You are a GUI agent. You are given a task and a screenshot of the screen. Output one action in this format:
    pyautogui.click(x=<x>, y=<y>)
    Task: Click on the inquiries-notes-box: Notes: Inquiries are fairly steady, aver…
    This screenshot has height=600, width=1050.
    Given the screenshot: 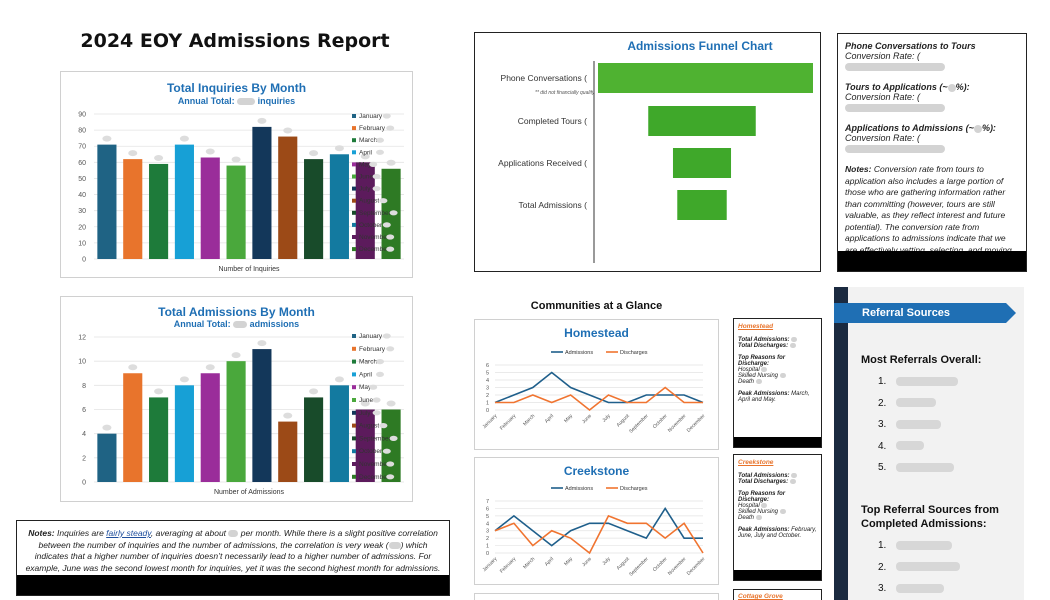 What is the action you would take?
    pyautogui.click(x=233, y=558)
    